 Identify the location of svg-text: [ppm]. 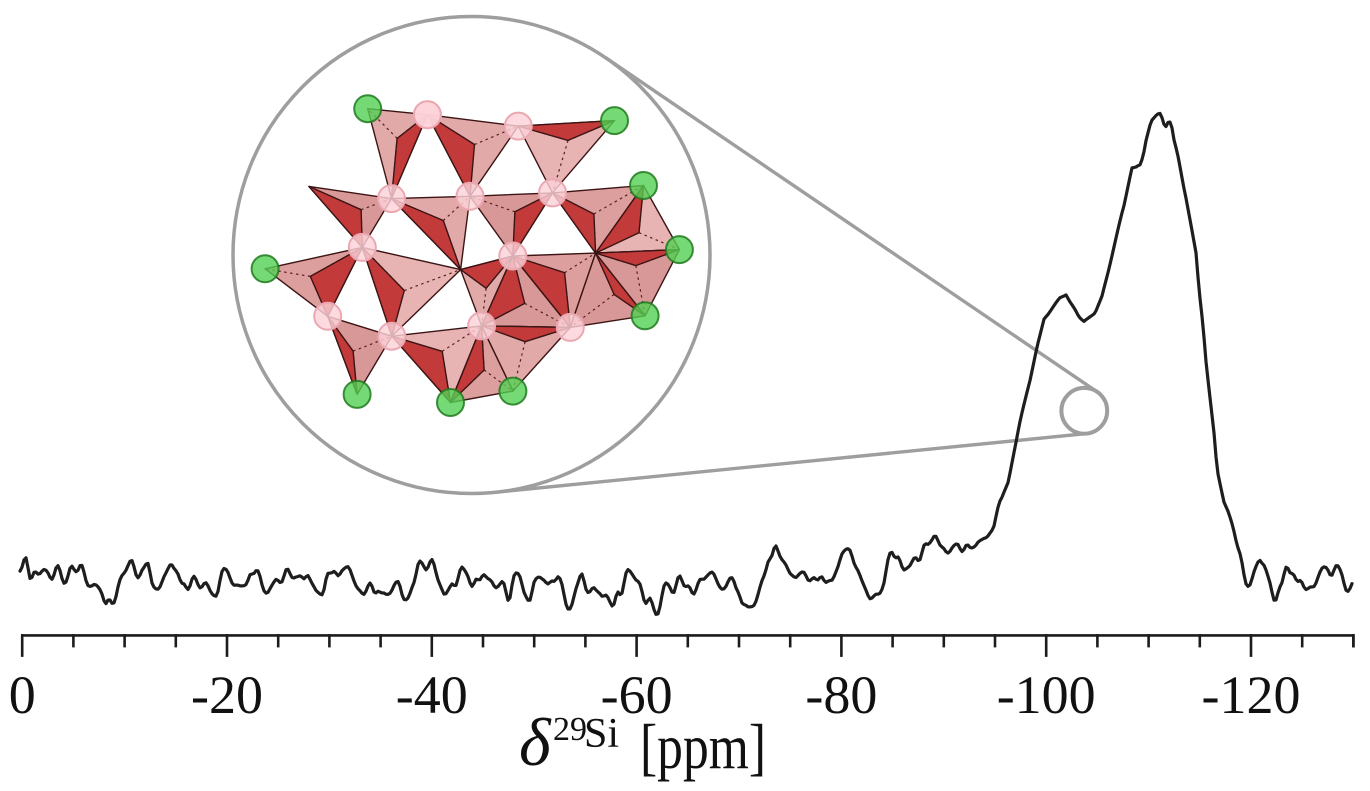
(703, 747).